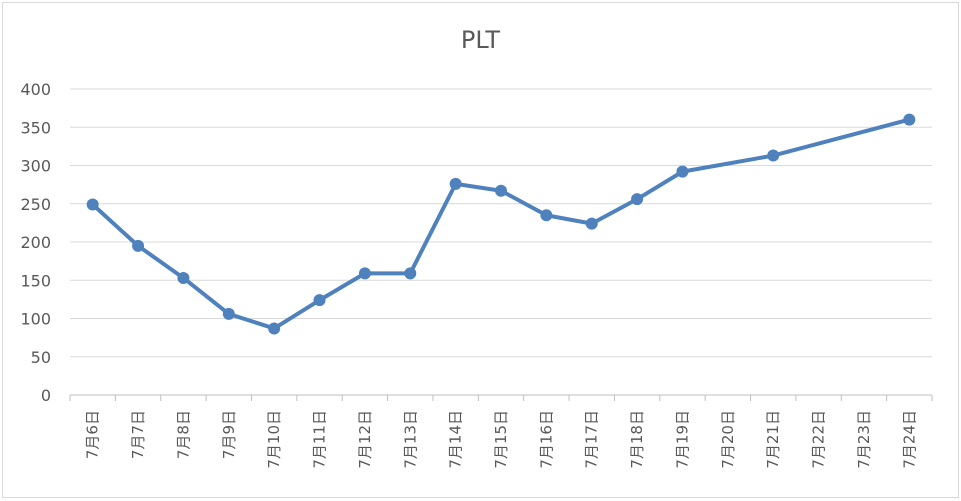  Describe the element at coordinates (410, 439) in the screenshot. I see `x-tick-label: 7月13日` at that location.